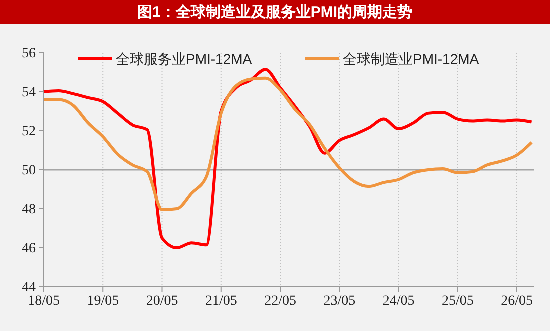 The height and width of the screenshot is (331, 550). Describe the element at coordinates (29, 210) in the screenshot. I see `y-tick-label: 48` at that location.